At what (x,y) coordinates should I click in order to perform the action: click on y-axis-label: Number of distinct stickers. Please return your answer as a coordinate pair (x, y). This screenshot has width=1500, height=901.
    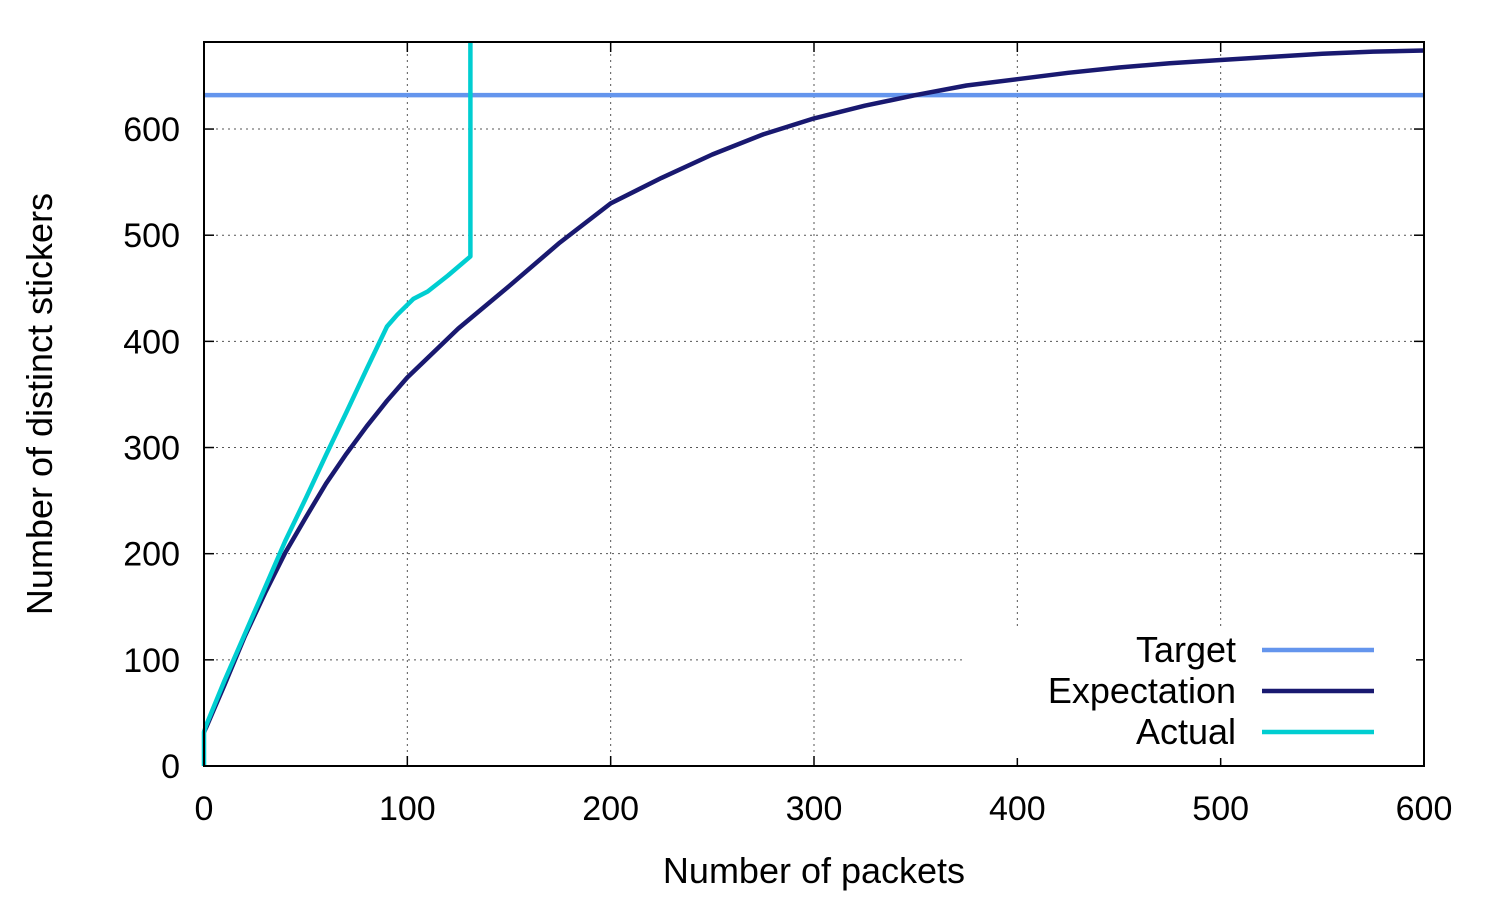
    Looking at the image, I should click on (39, 404).